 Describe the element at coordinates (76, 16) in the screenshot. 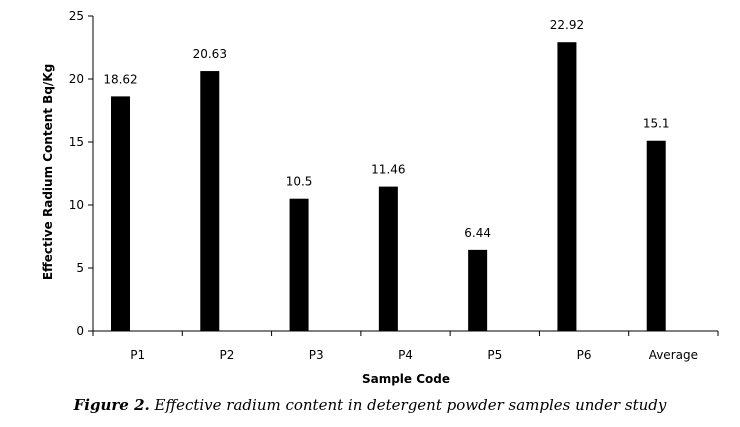

I see `y-tick-label: 25` at that location.